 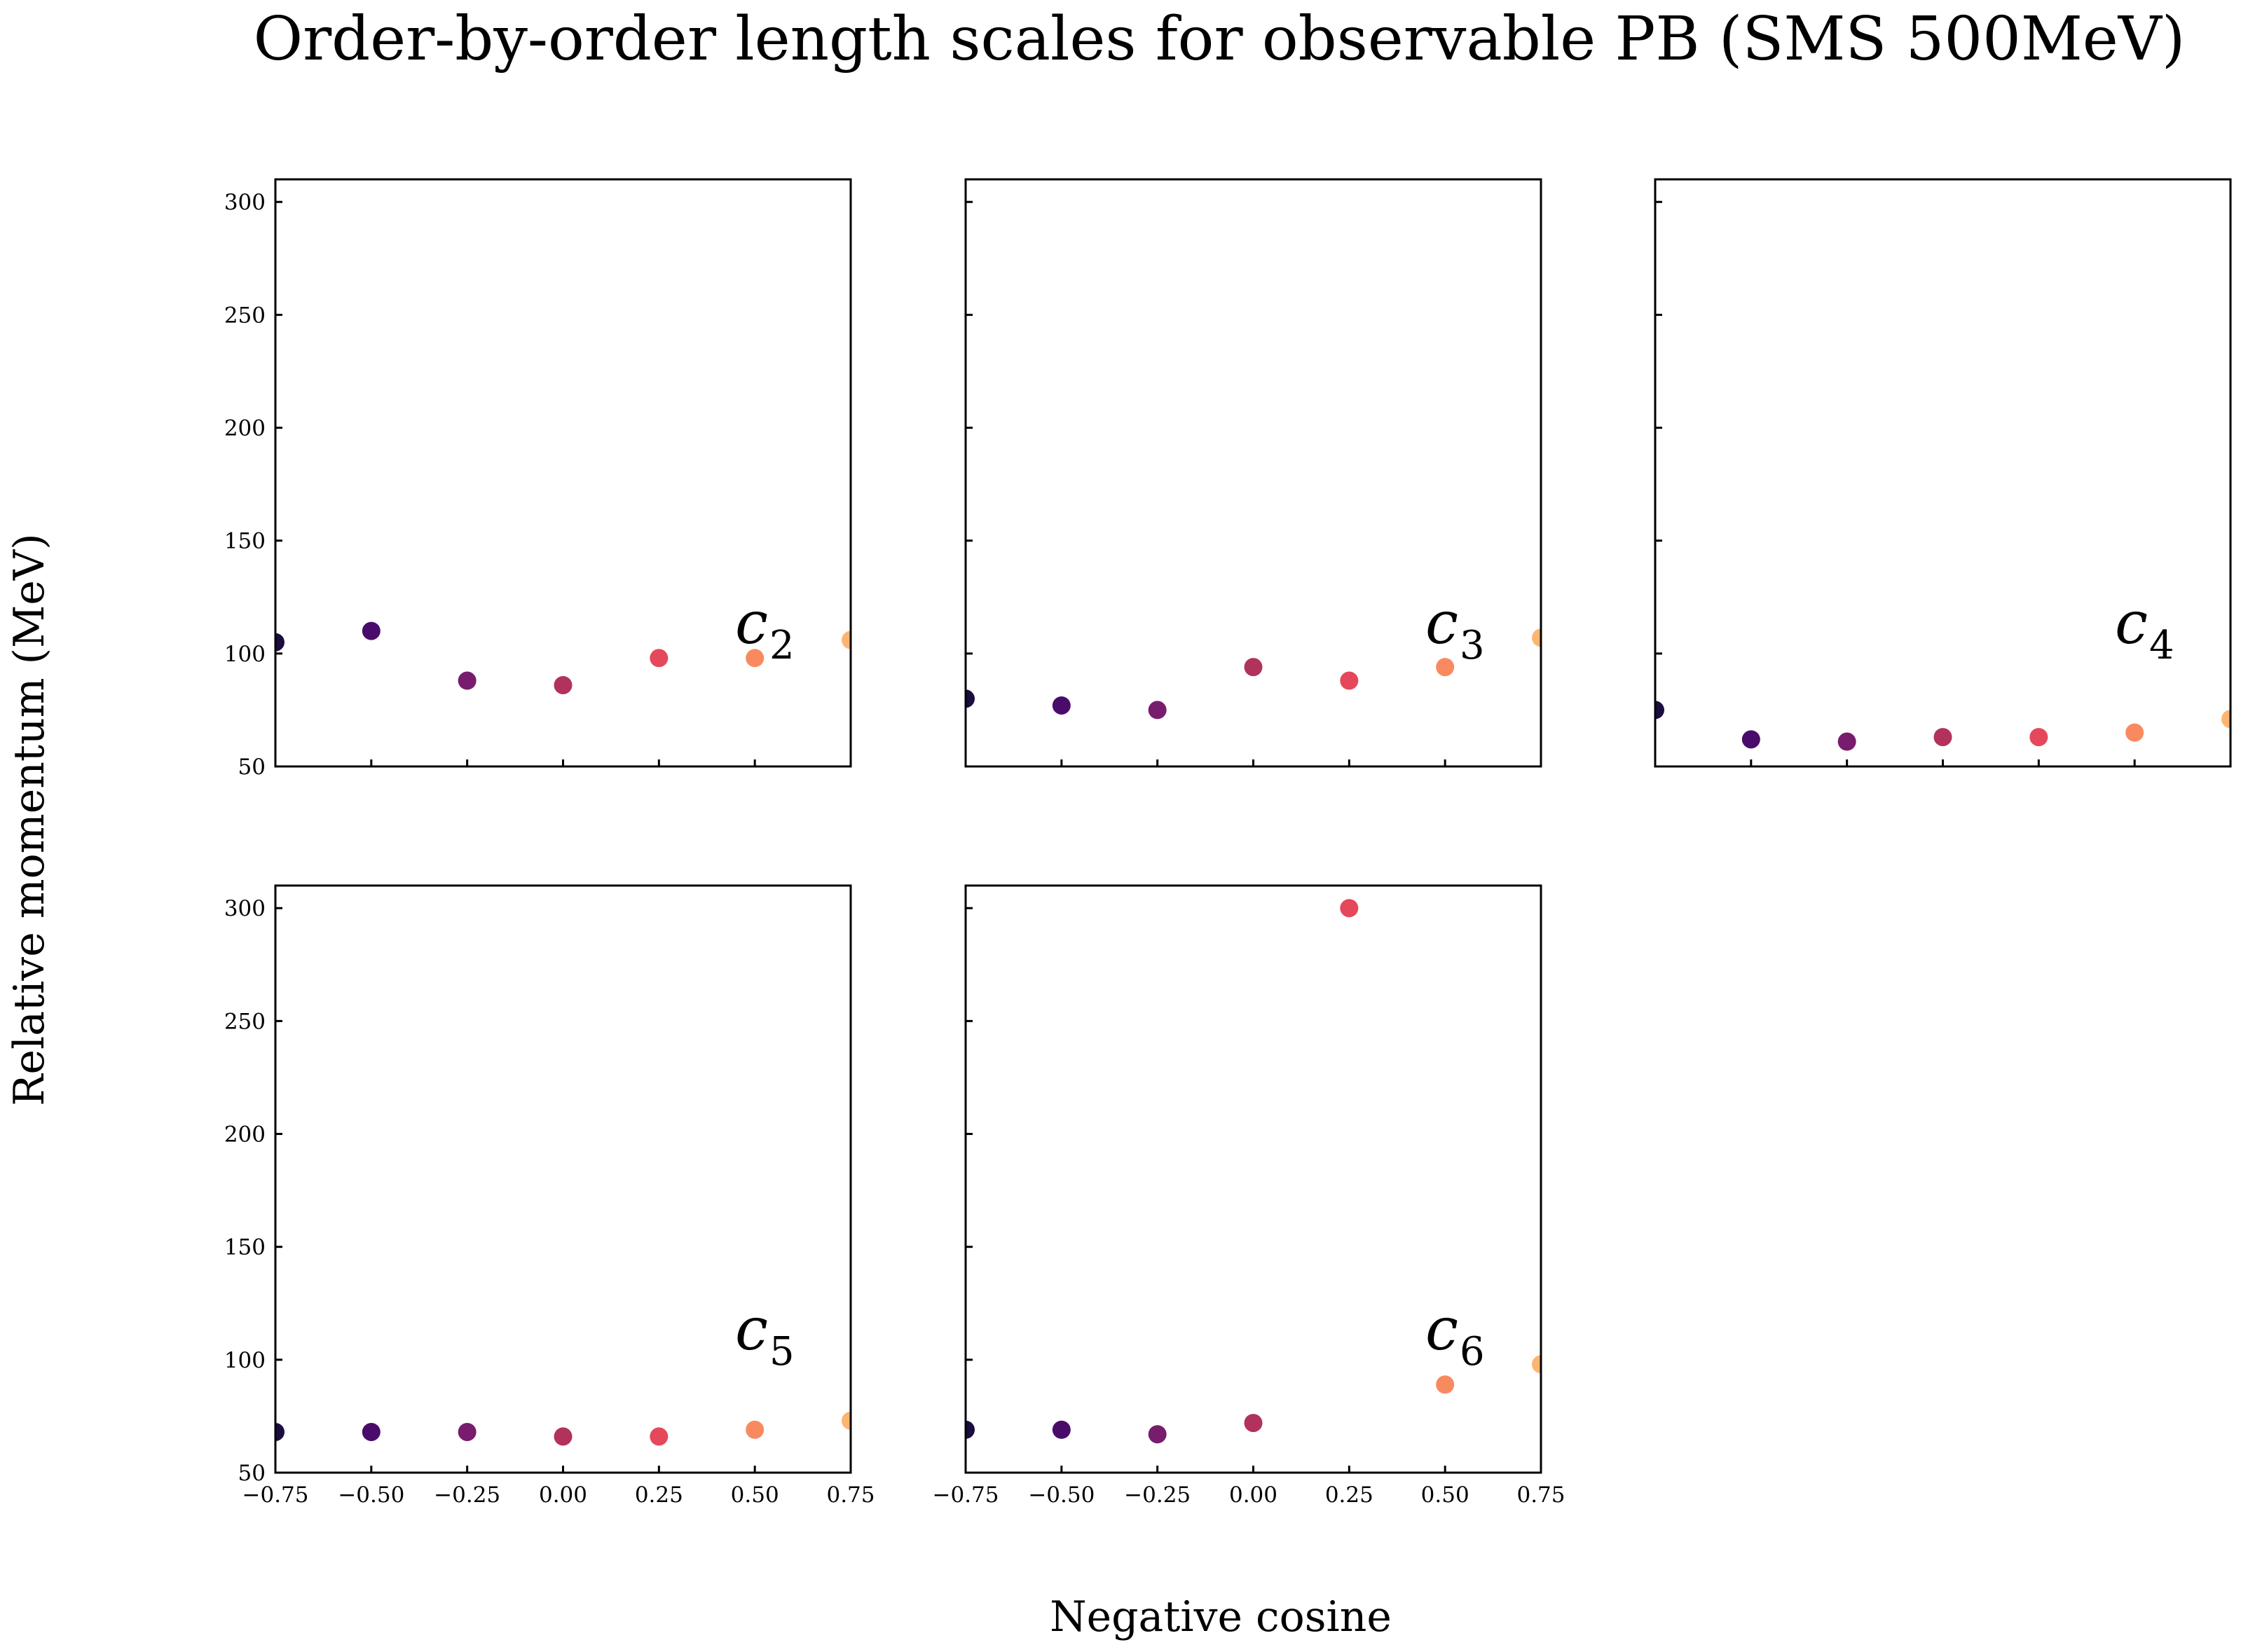 I want to click on panel-label: c2, so click(x=765, y=628).